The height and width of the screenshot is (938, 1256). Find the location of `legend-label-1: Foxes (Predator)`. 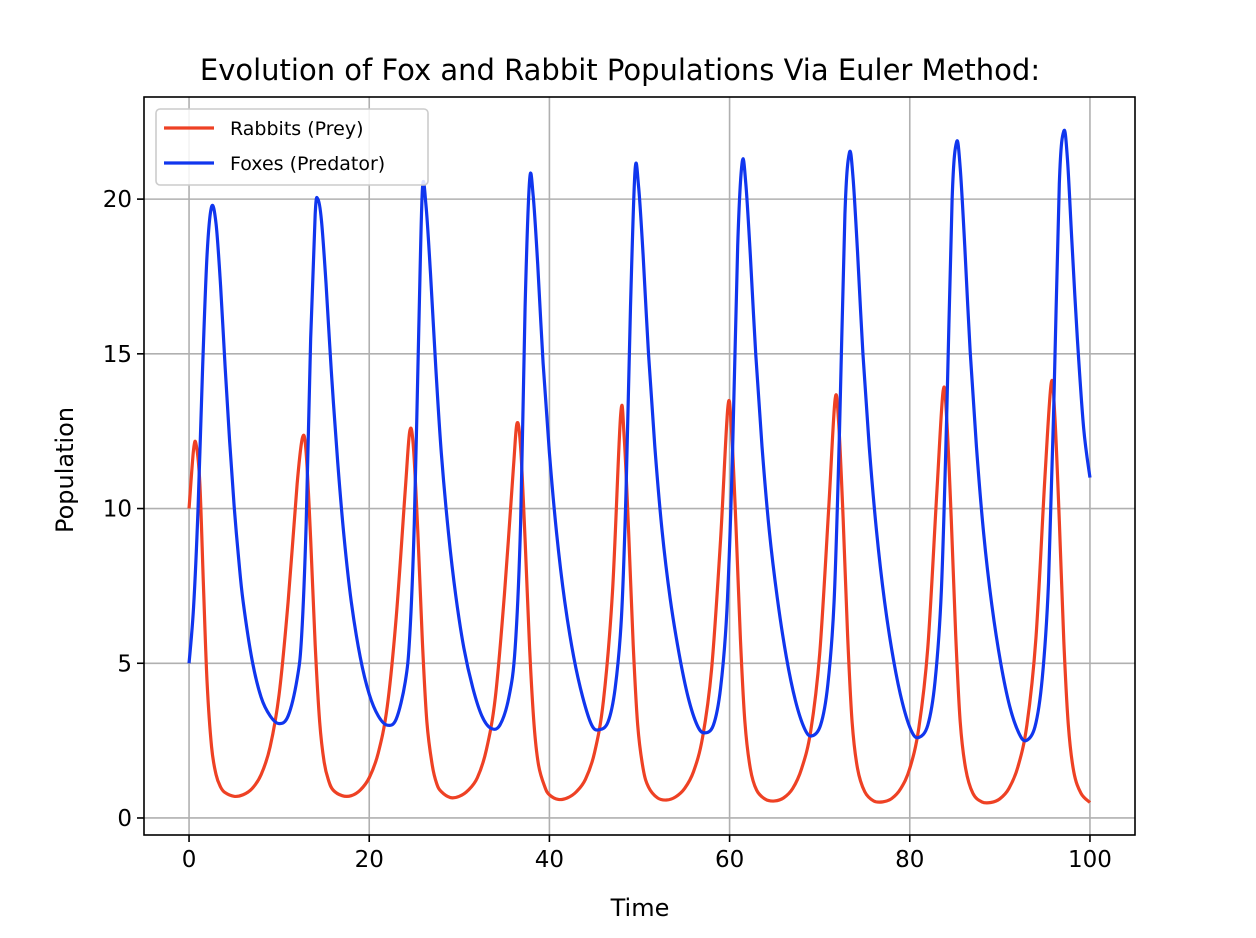

legend-label-1: Foxes (Predator) is located at coordinates (307, 164).